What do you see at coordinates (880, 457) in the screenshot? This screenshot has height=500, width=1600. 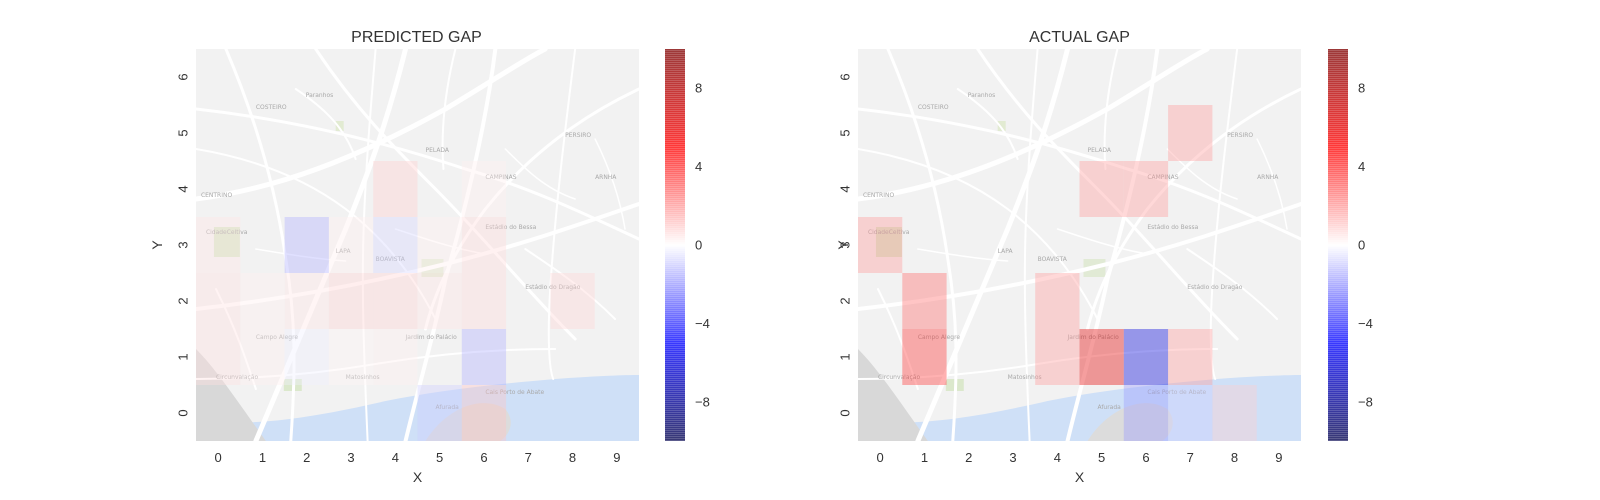 I see `x-tick-label: 0` at bounding box center [880, 457].